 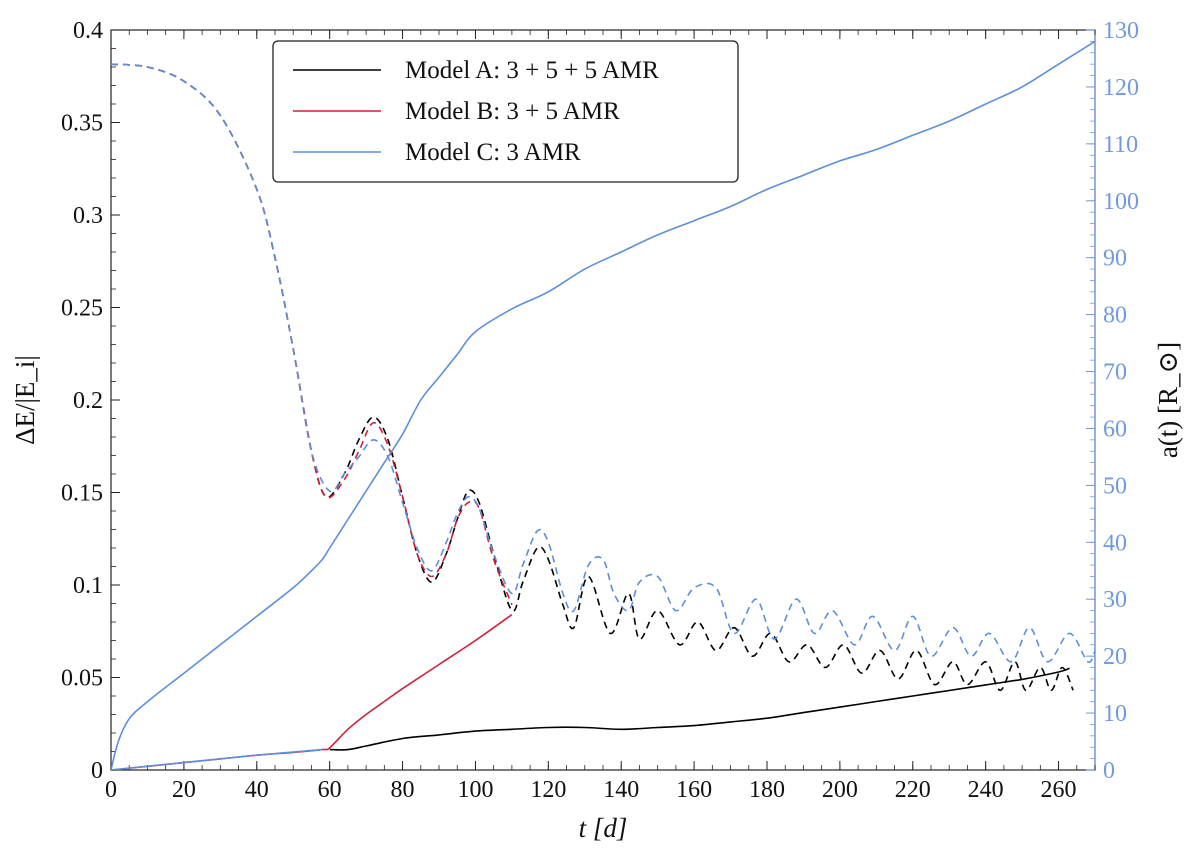 I want to click on legend-box, so click(x=505, y=111).